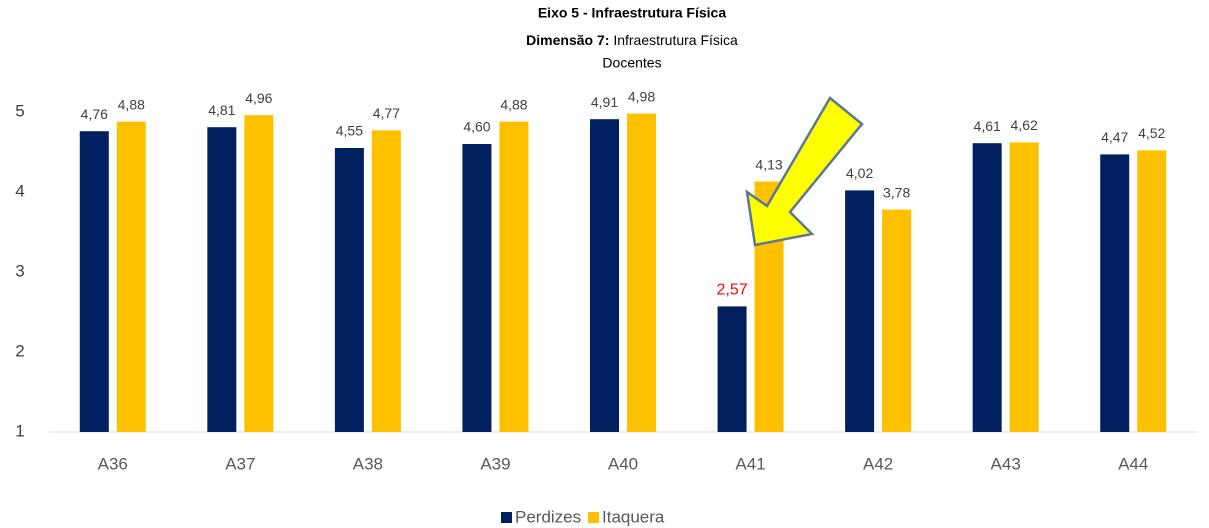 This screenshot has height=528, width=1209. What do you see at coordinates (368, 463) in the screenshot?
I see `x-tick-label: A38` at bounding box center [368, 463].